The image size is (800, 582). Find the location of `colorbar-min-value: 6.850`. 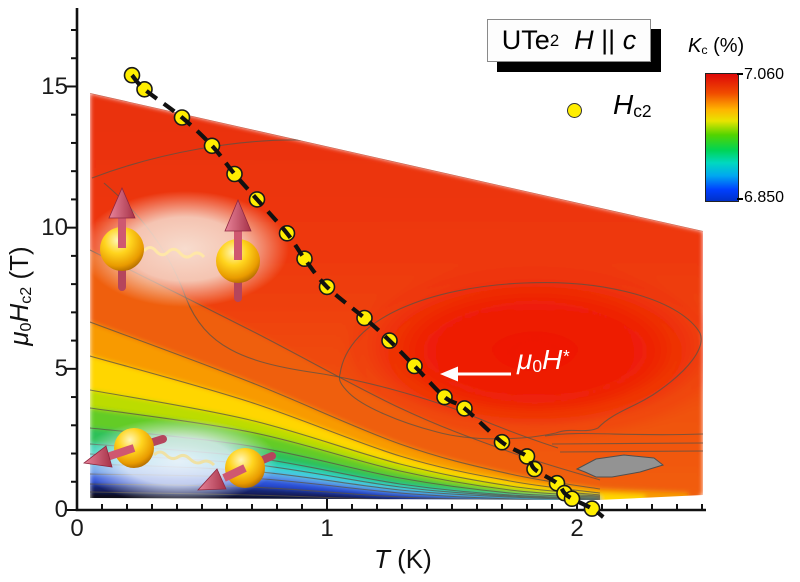

colorbar-min-value: 6.850 is located at coordinates (764, 197).